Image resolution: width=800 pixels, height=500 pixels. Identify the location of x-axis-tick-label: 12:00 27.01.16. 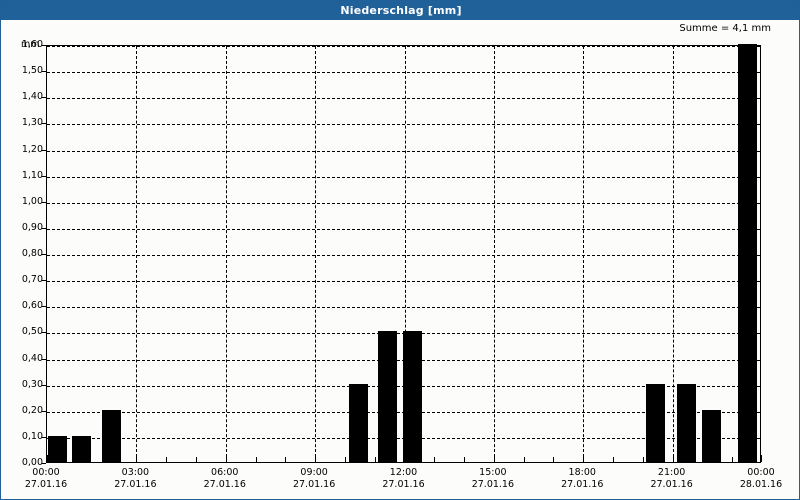
(403, 479).